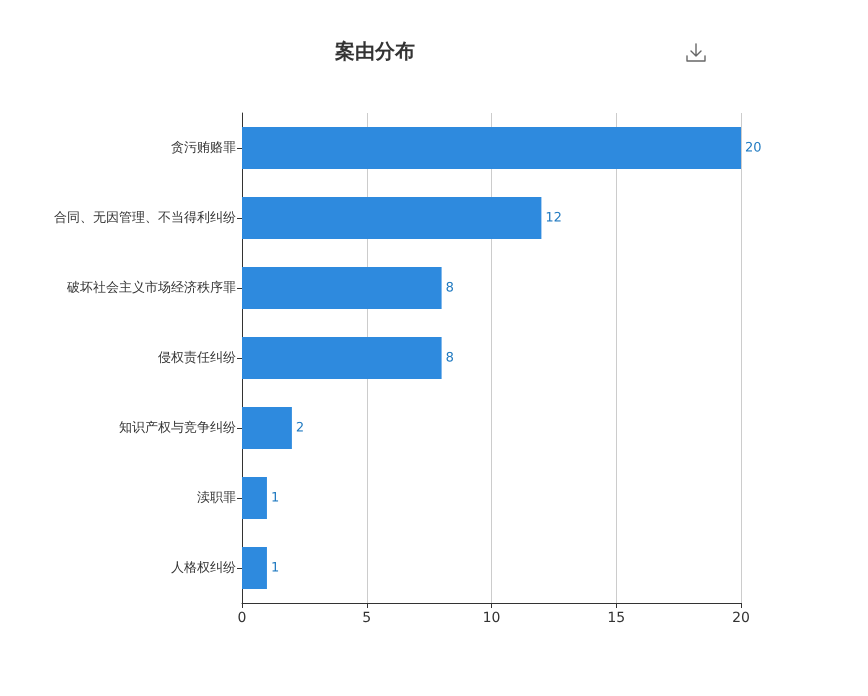 The height and width of the screenshot is (696, 868). Describe the element at coordinates (367, 618) in the screenshot. I see `x-tick-label: 5` at that location.